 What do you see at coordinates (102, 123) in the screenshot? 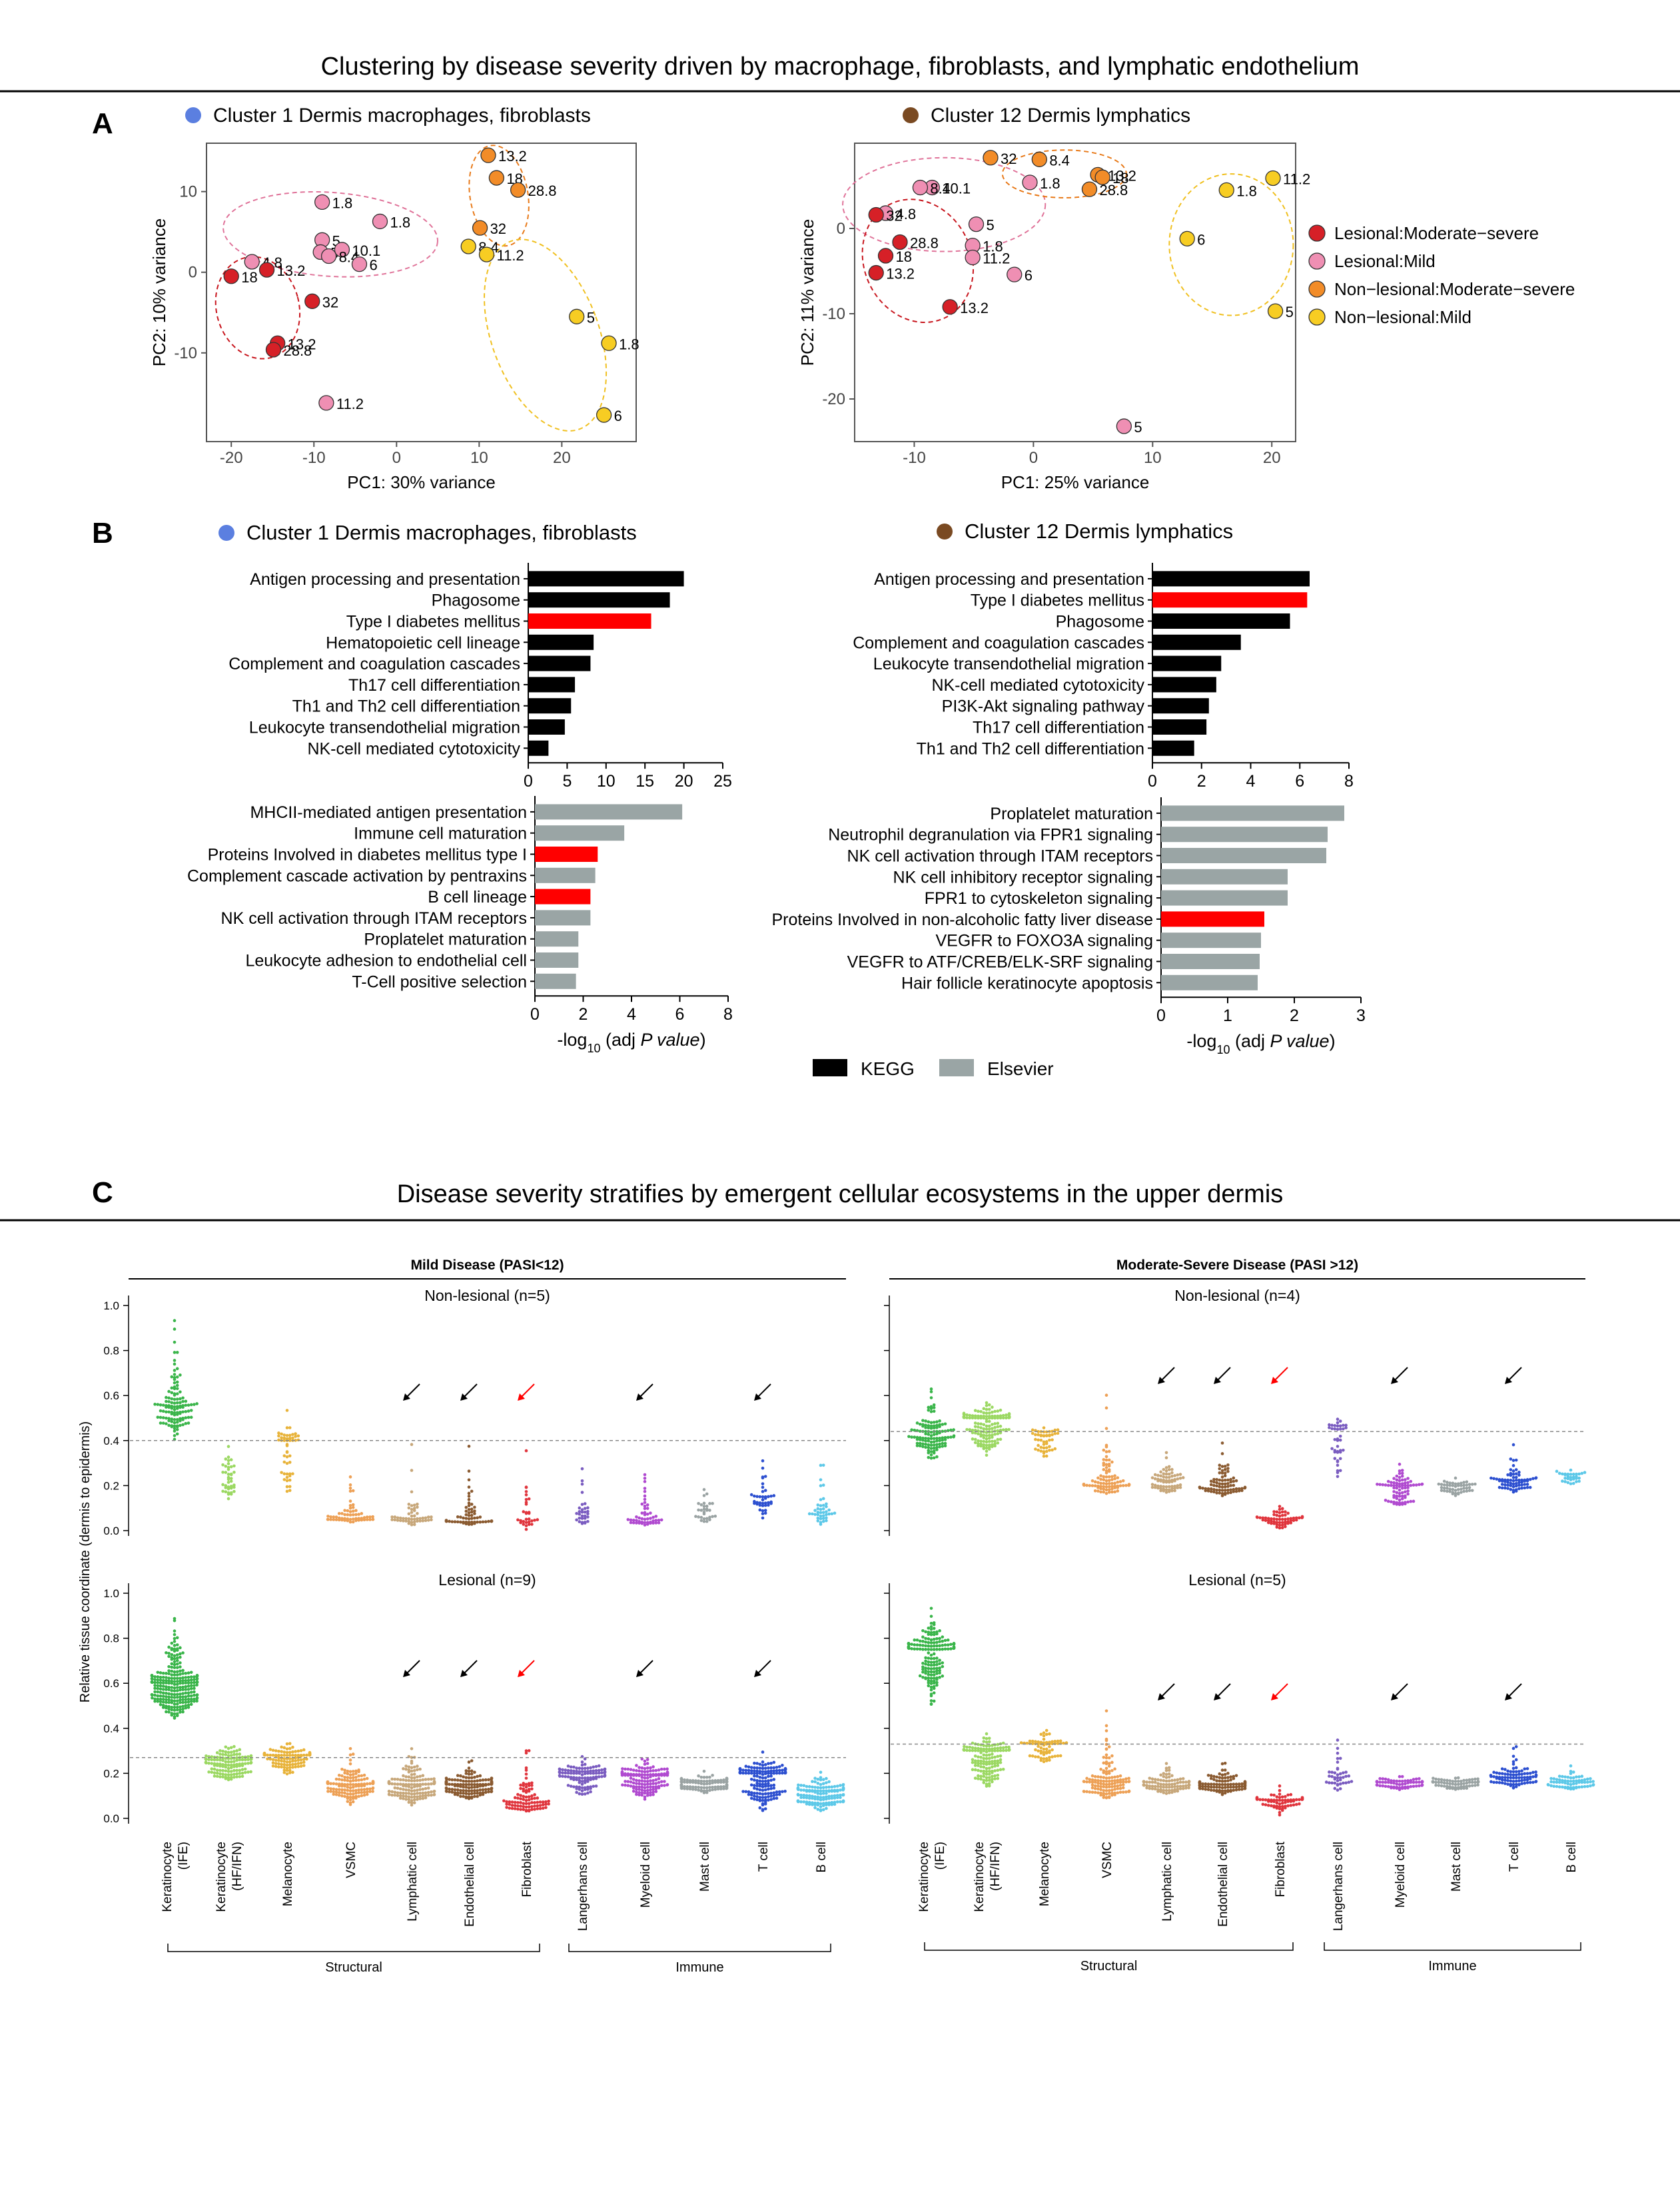
I see `panel-letter-a: A` at bounding box center [102, 123].